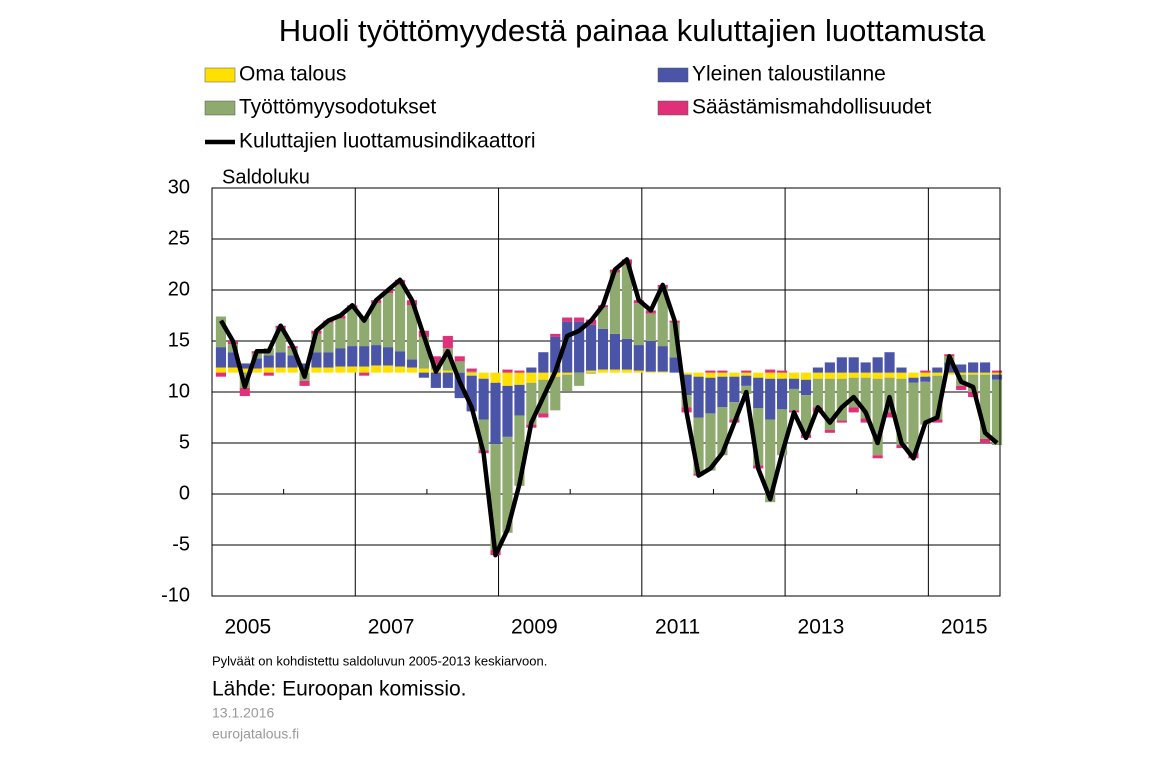  I want to click on legend-label: Yleinen taloustilanne, so click(789, 74).